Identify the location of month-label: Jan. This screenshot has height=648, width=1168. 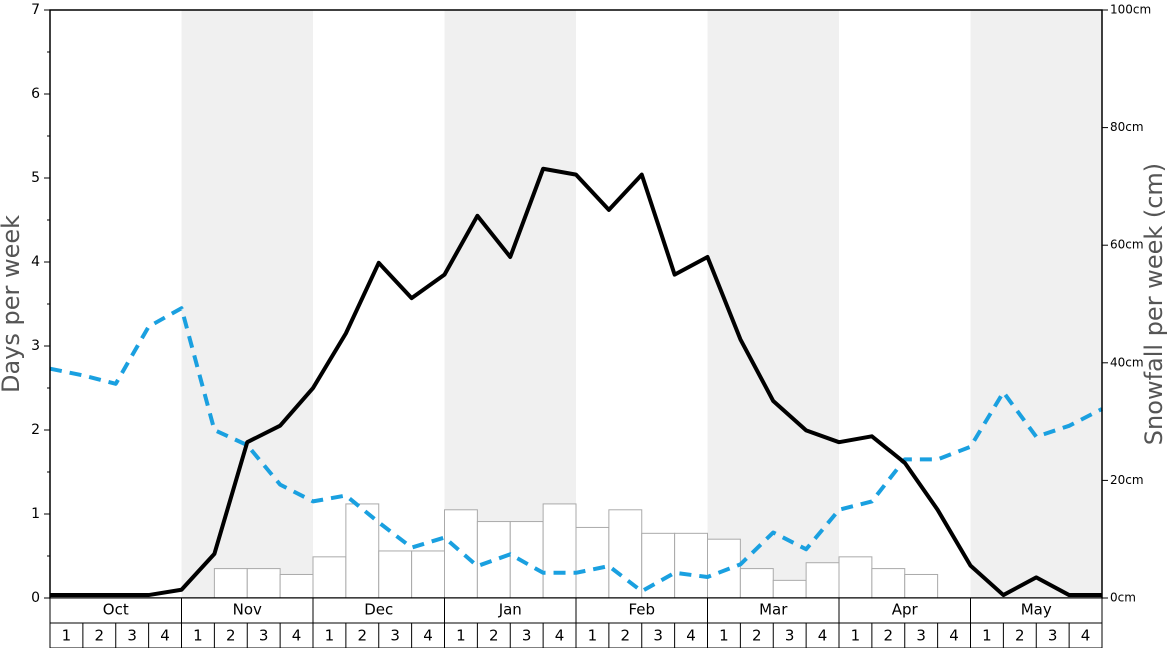
(510, 610).